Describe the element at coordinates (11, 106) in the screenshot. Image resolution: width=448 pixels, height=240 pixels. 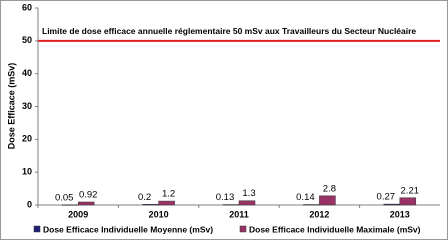
I see `y-axis-label: Dose Efficace (mSv)` at that location.